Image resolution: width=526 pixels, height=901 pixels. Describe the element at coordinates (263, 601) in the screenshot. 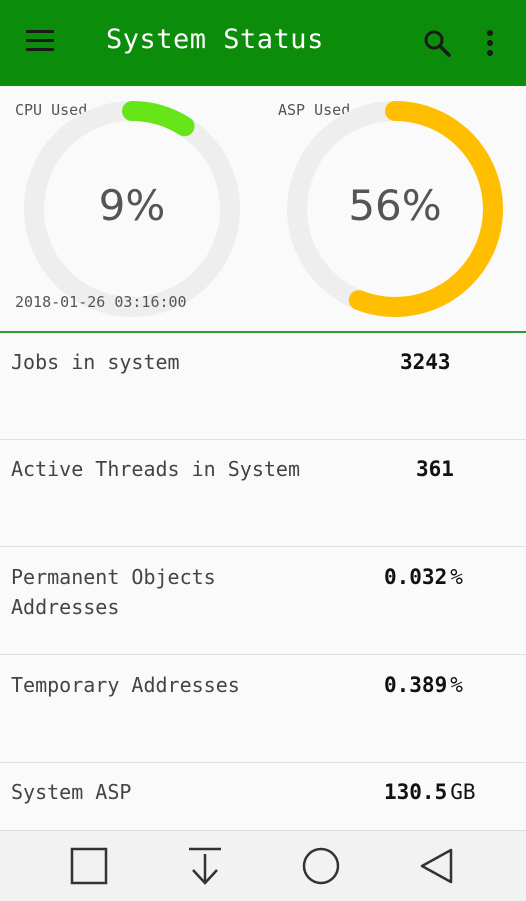

I see `list-item: Permanent Objects Addresses 0.032%` at that location.